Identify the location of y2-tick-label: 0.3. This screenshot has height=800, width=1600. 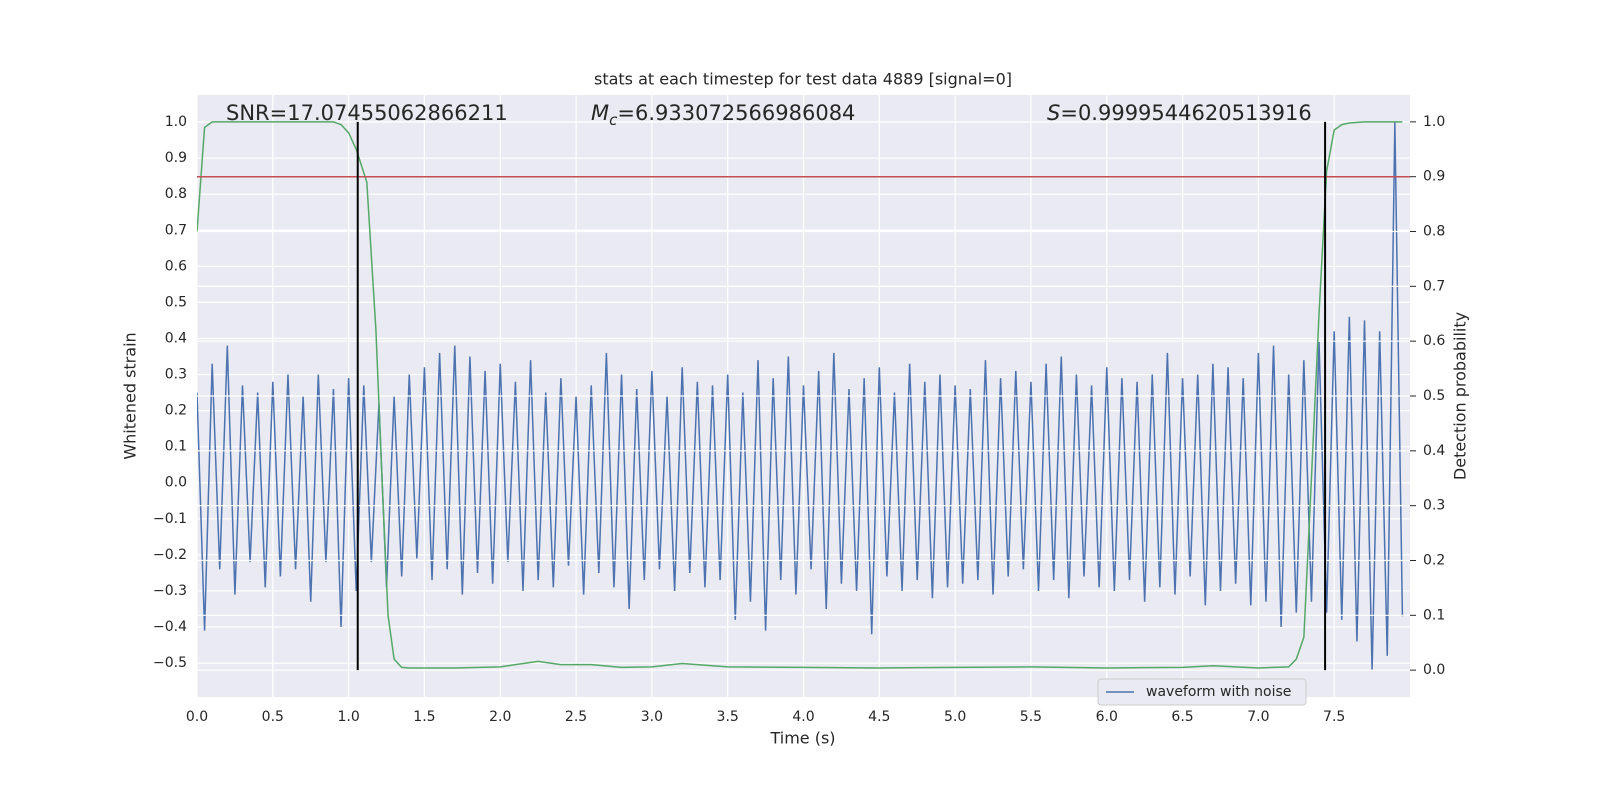
(1434, 506).